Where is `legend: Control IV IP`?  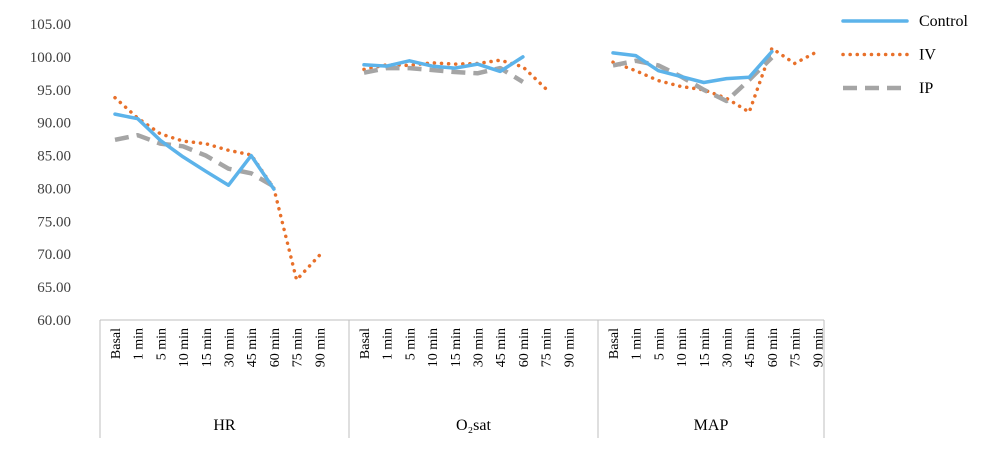
legend: Control IV IP is located at coordinates (904, 55).